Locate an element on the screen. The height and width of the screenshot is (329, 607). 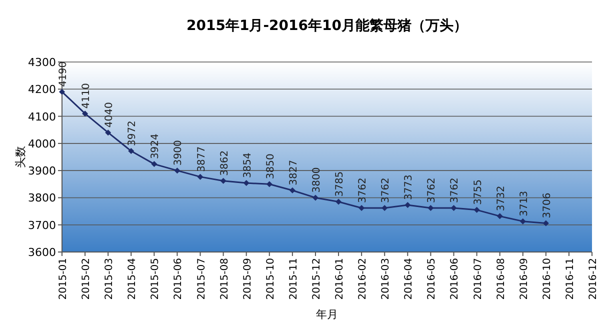
data-label: 3732 is located at coordinates (501, 199).